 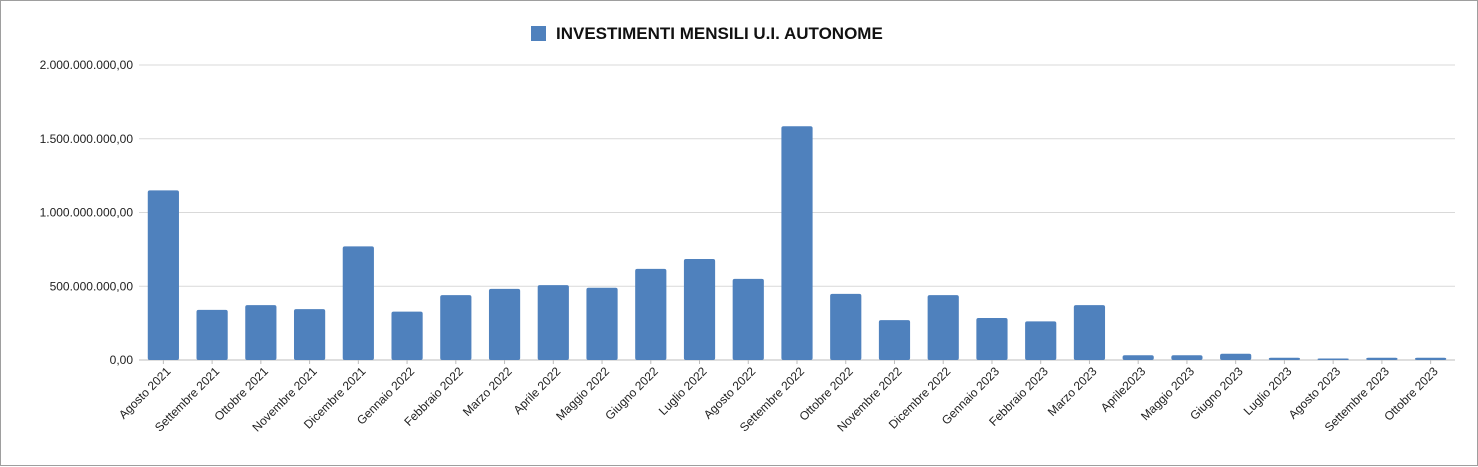 What do you see at coordinates (1072, 391) in the screenshot?
I see `x-tick-label: Marzo 2023` at bounding box center [1072, 391].